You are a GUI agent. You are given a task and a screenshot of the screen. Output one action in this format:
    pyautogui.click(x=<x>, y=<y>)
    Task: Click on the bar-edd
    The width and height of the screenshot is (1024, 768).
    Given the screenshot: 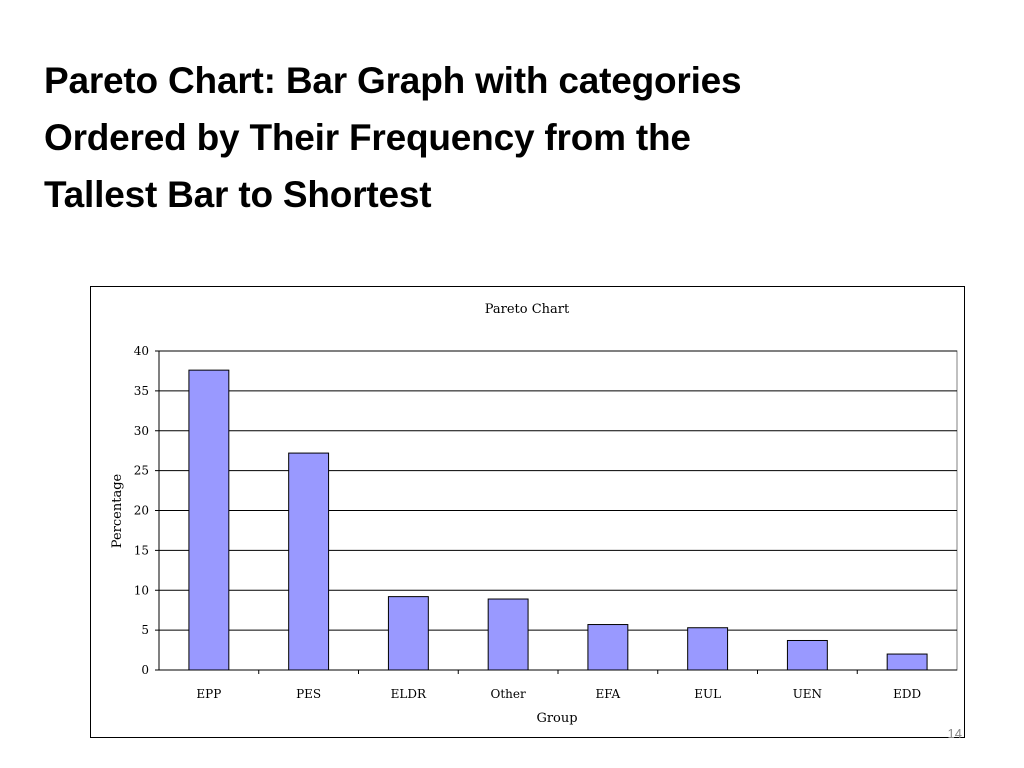 What is the action you would take?
    pyautogui.click(x=907, y=662)
    